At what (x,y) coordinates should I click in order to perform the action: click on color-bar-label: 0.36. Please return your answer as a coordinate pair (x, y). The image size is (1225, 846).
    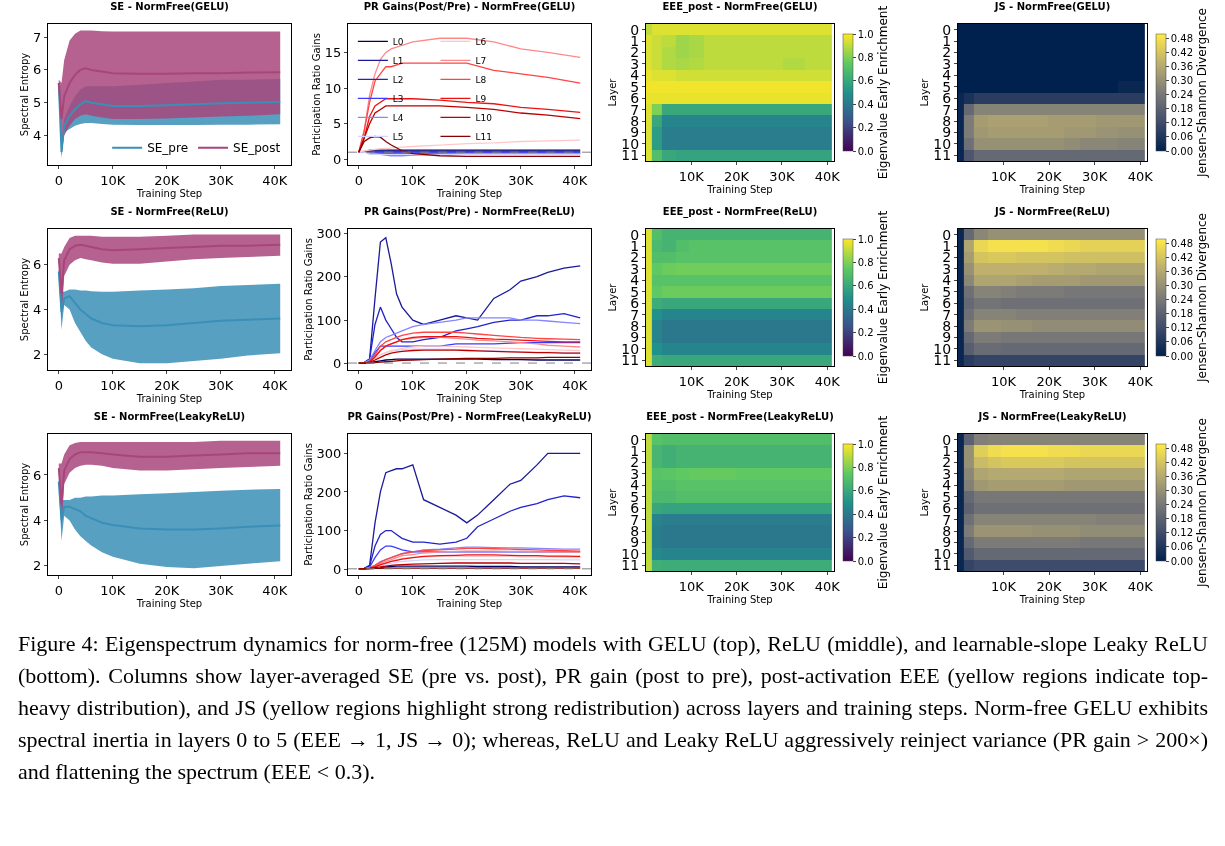
    Looking at the image, I should click on (1182, 67).